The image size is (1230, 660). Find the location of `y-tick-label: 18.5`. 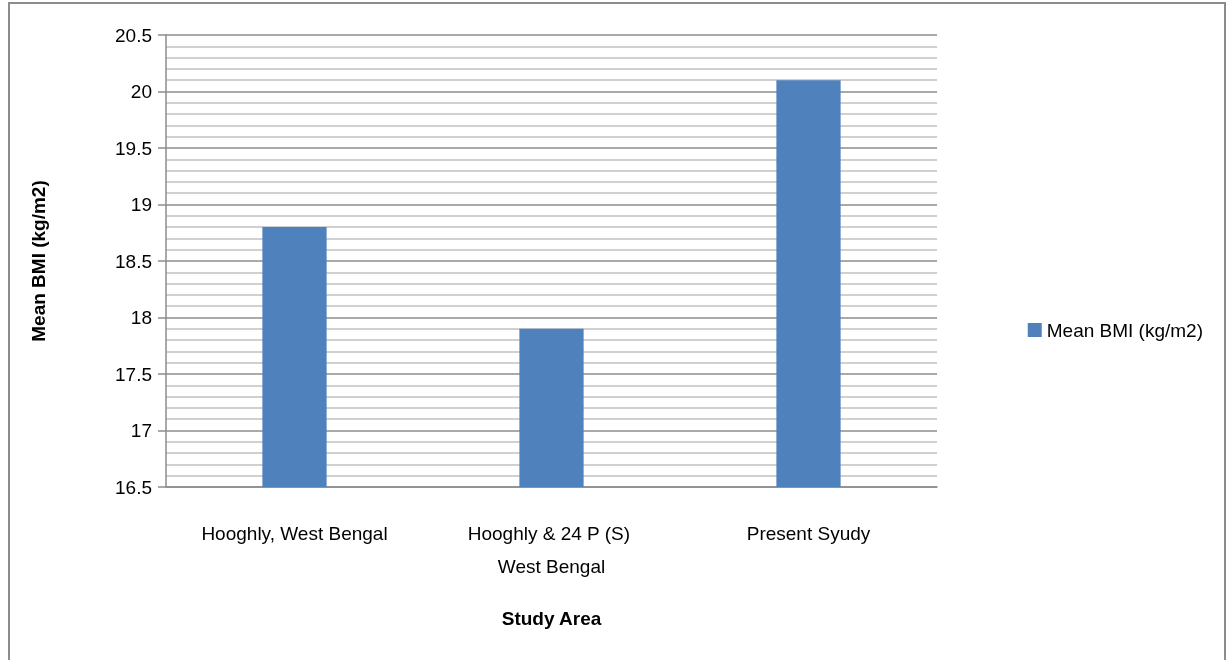

y-tick-label: 18.5 is located at coordinates (133, 261).